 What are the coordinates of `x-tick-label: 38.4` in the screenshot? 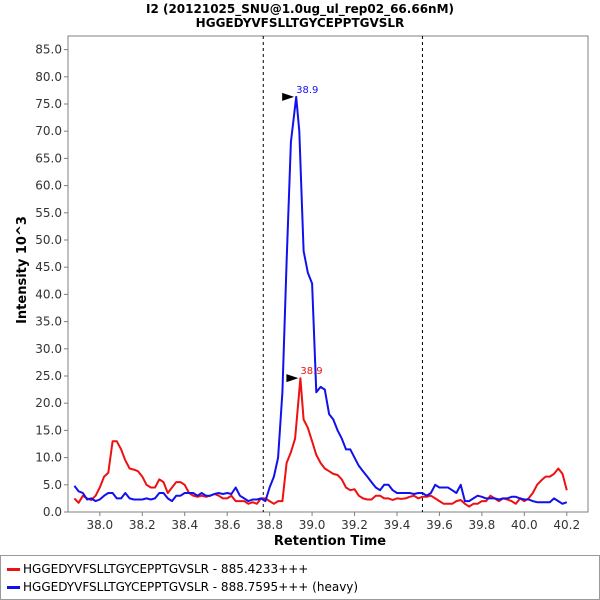 It's located at (184, 525).